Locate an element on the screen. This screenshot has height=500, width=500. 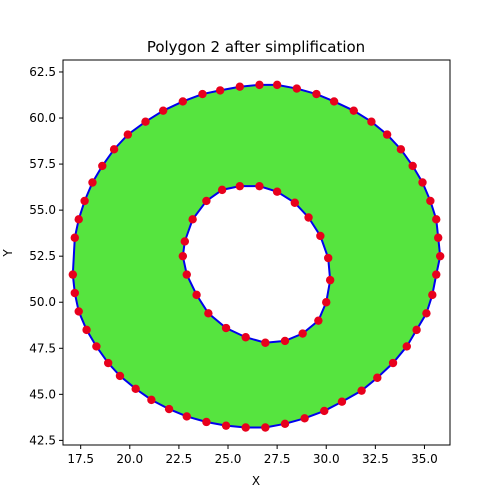
y-tick-label: 47.5 is located at coordinates (42, 348).